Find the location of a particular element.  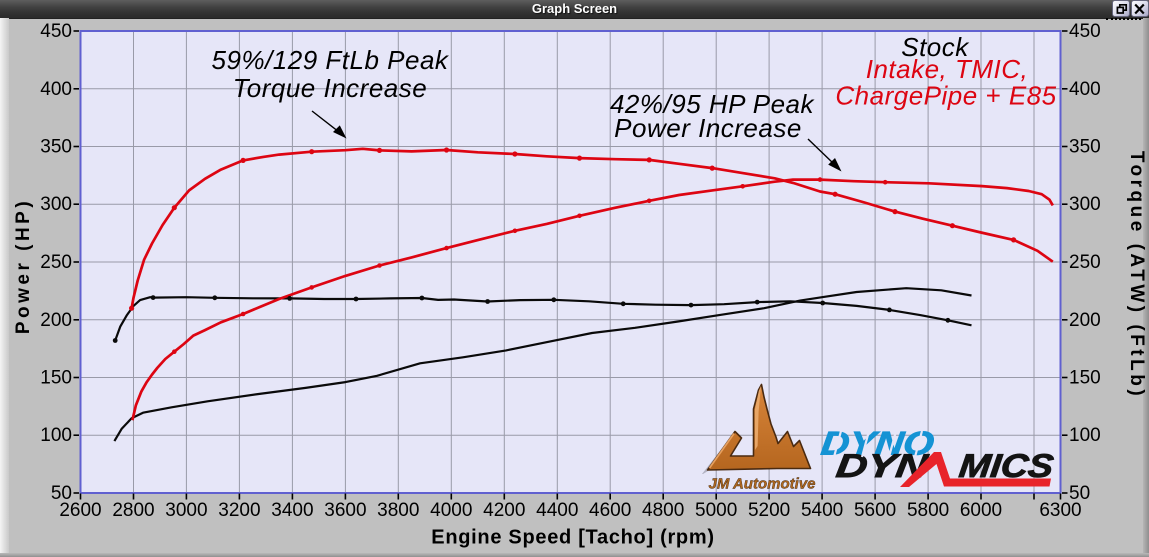

svg-text: 6000 is located at coordinates (981, 510).